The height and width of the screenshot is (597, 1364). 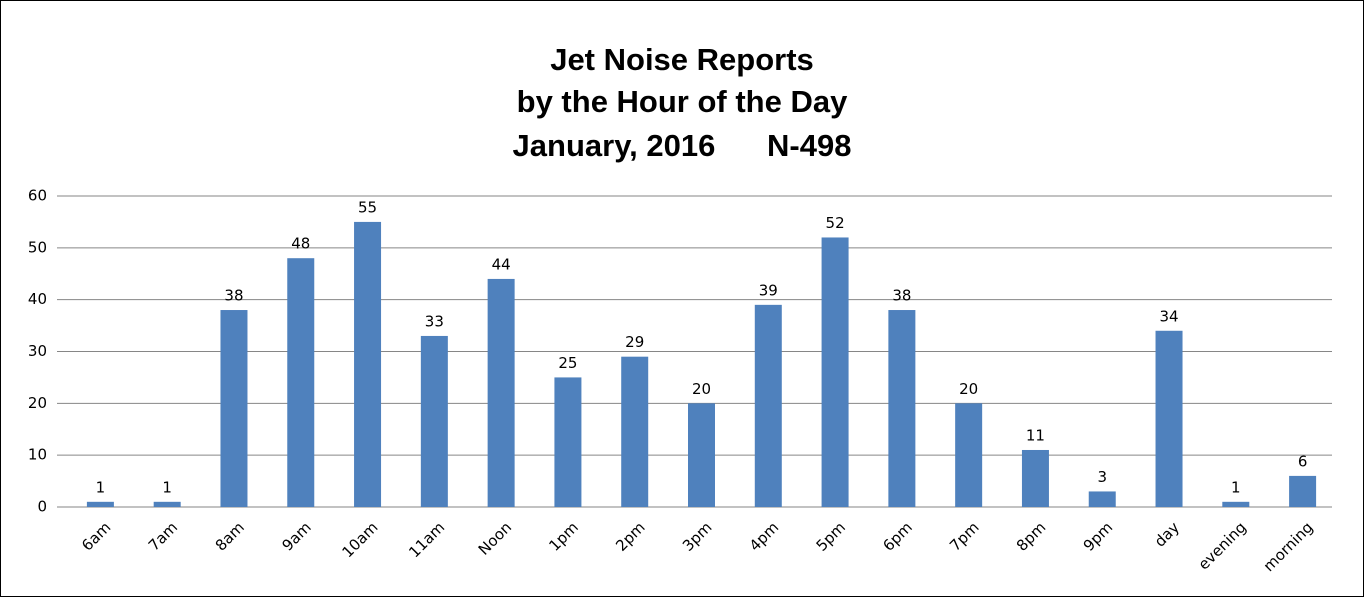 I want to click on y-tick-label: 0, so click(x=42, y=507).